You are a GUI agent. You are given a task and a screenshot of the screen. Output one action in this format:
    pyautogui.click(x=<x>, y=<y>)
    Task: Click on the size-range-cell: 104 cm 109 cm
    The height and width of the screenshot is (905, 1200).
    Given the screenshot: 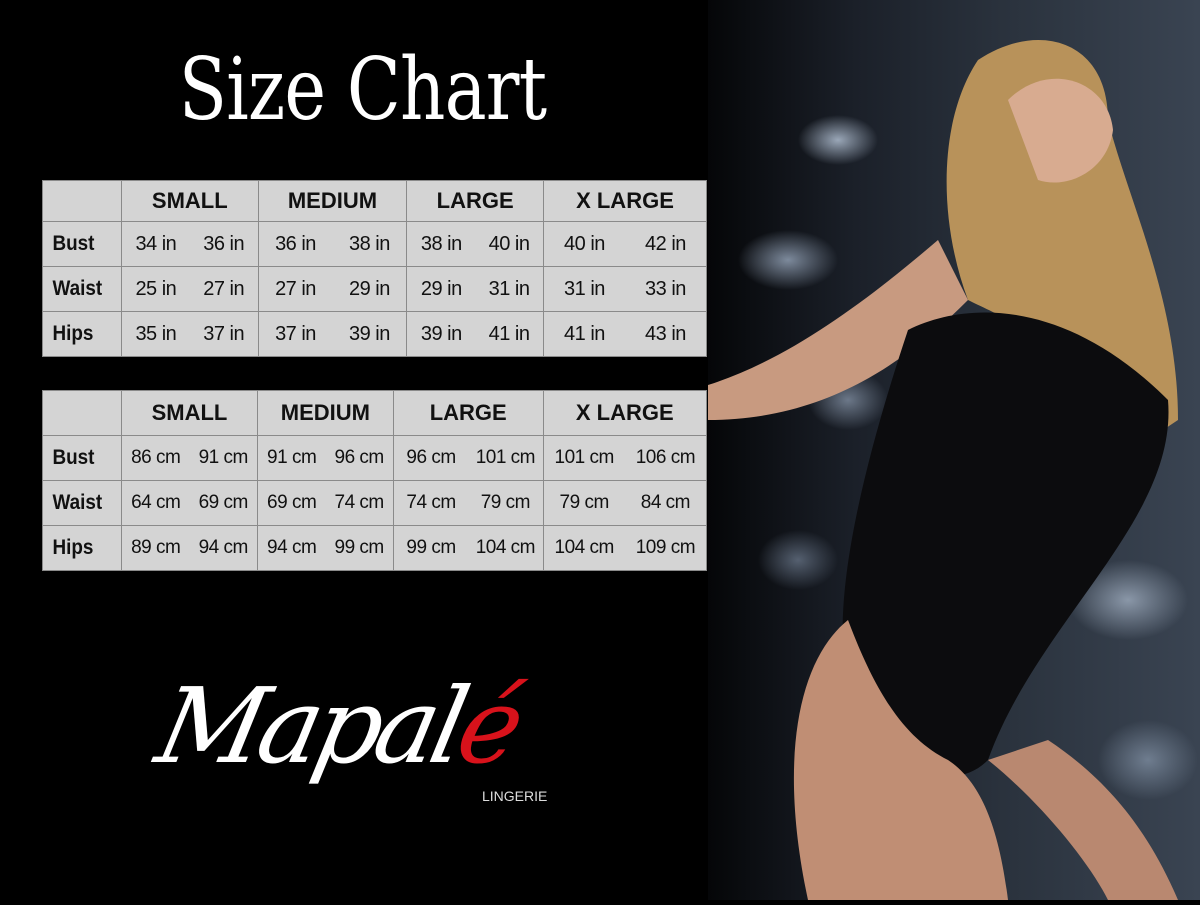 What is the action you would take?
    pyautogui.click(x=625, y=548)
    